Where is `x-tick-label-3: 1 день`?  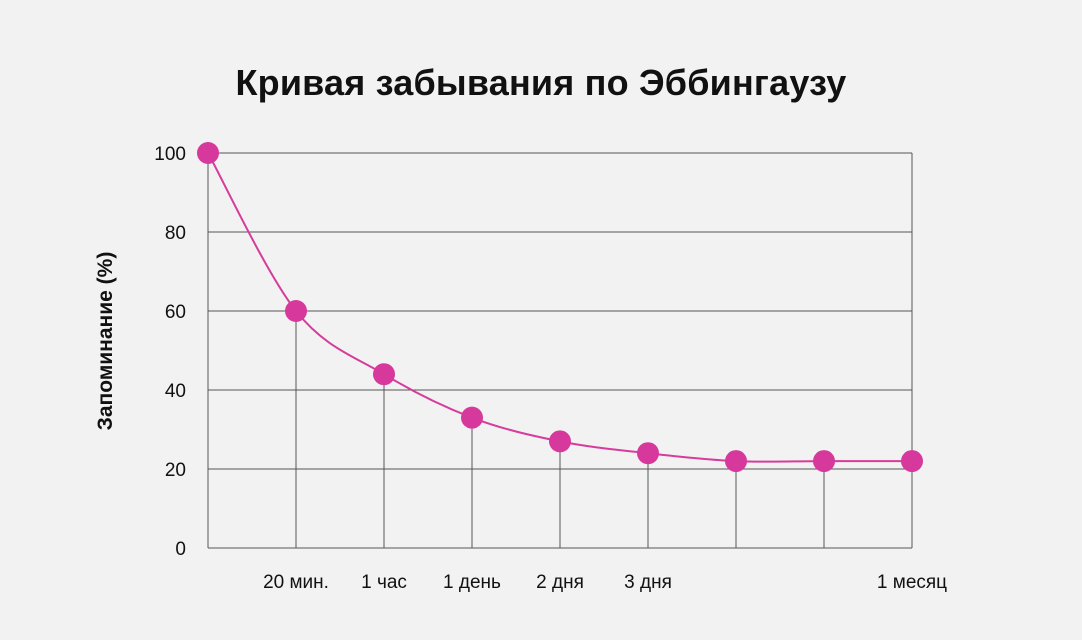 x-tick-label-3: 1 день is located at coordinates (472, 582).